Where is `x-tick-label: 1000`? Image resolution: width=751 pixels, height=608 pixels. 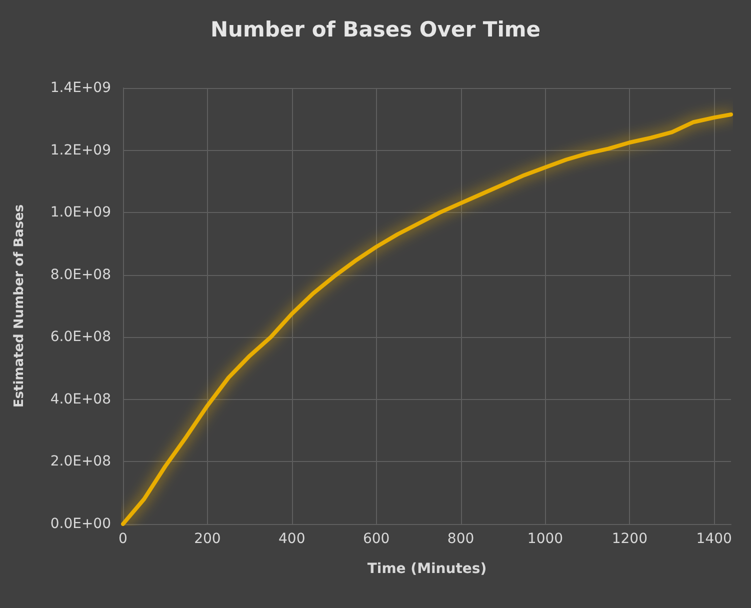 x-tick-label: 1000 is located at coordinates (545, 539).